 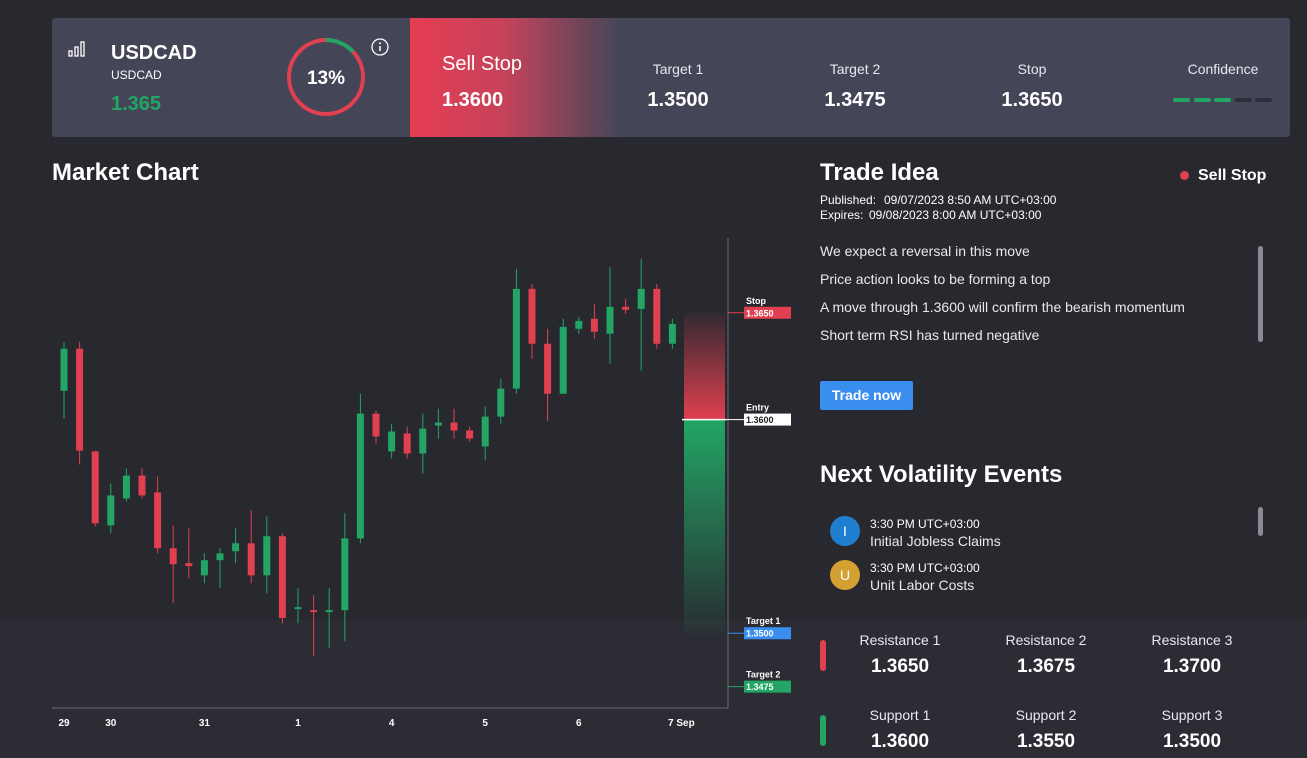 I want to click on target-value: 1.3500, so click(x=678, y=100).